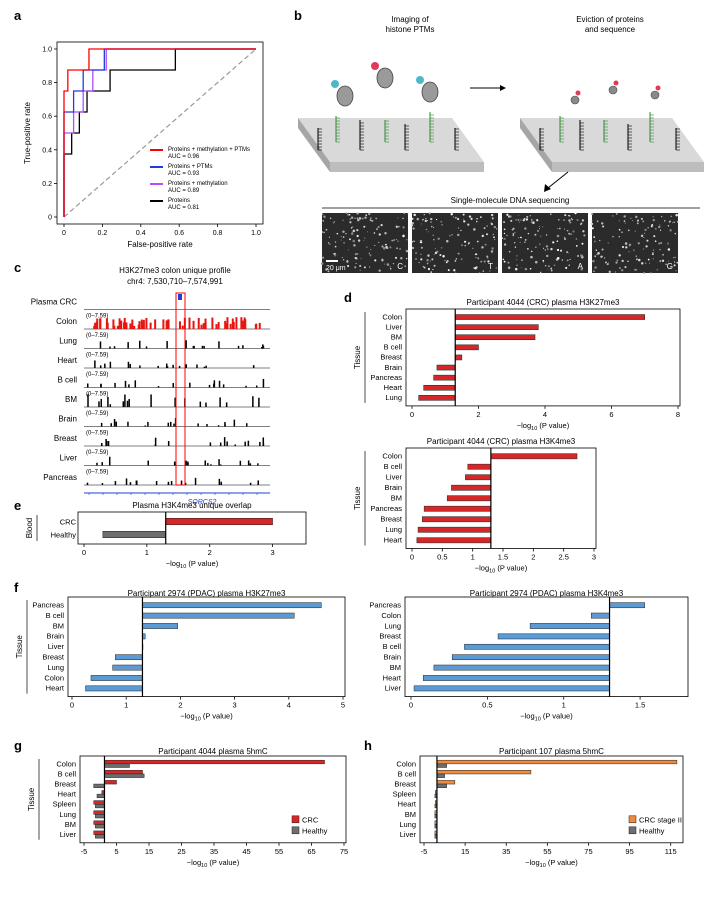  What do you see at coordinates (547, 851) in the screenshot?
I see `x-tick-label: 55` at bounding box center [547, 851].